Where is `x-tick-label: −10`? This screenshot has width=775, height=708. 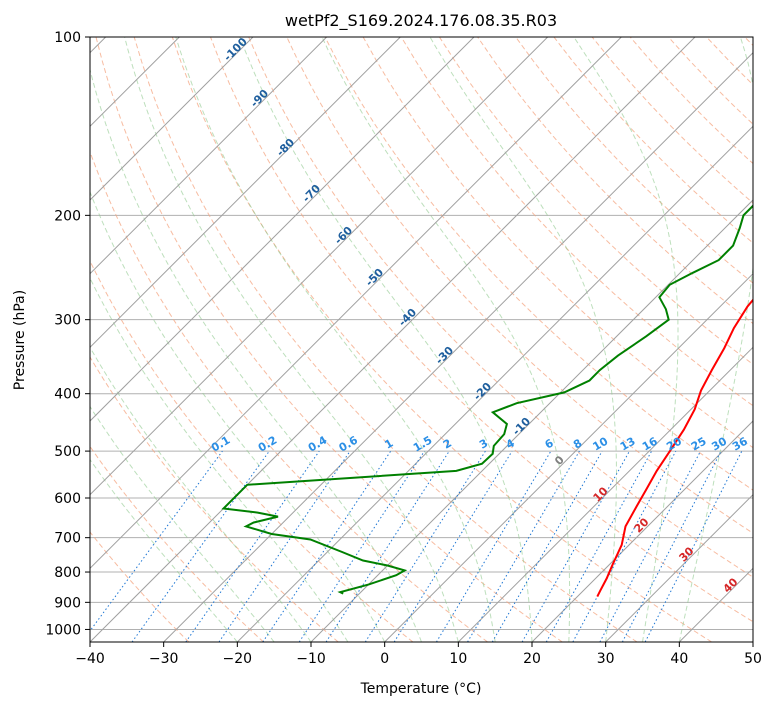
x-tick-label: −10 is located at coordinates (311, 659).